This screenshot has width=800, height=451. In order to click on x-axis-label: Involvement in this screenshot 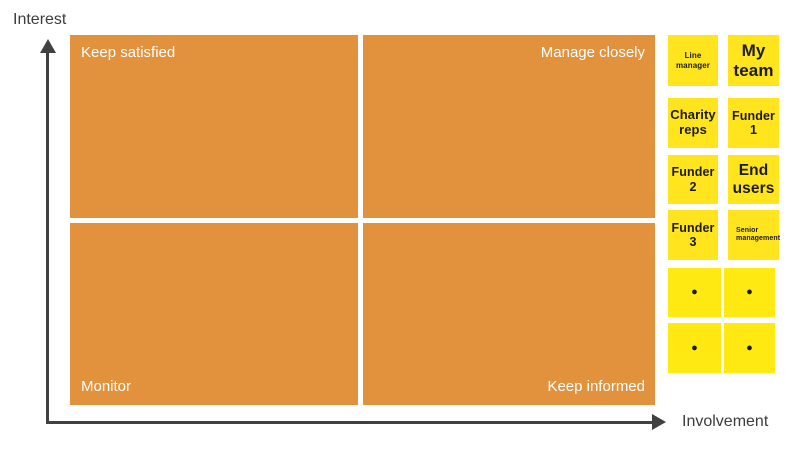, I will do `click(725, 421)`.